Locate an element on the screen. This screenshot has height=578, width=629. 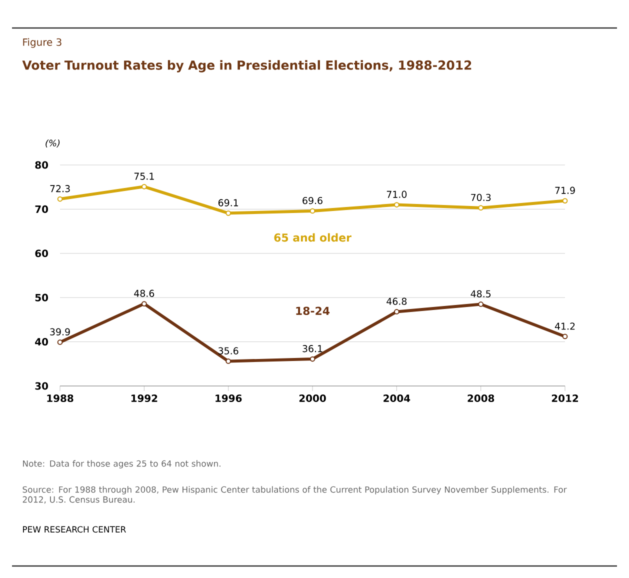
x-tick-label: 2012 is located at coordinates (565, 398).